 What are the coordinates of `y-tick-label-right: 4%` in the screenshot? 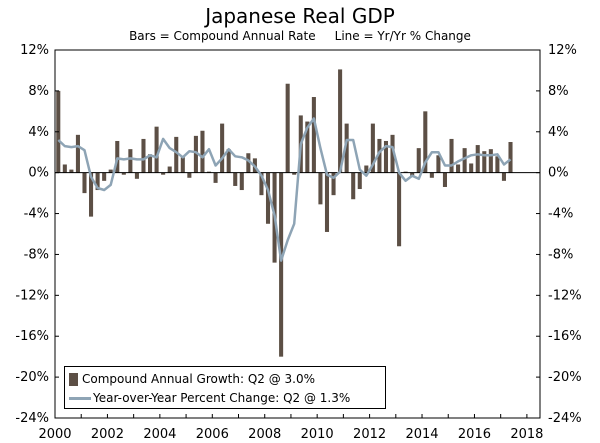 It's located at (558, 132).